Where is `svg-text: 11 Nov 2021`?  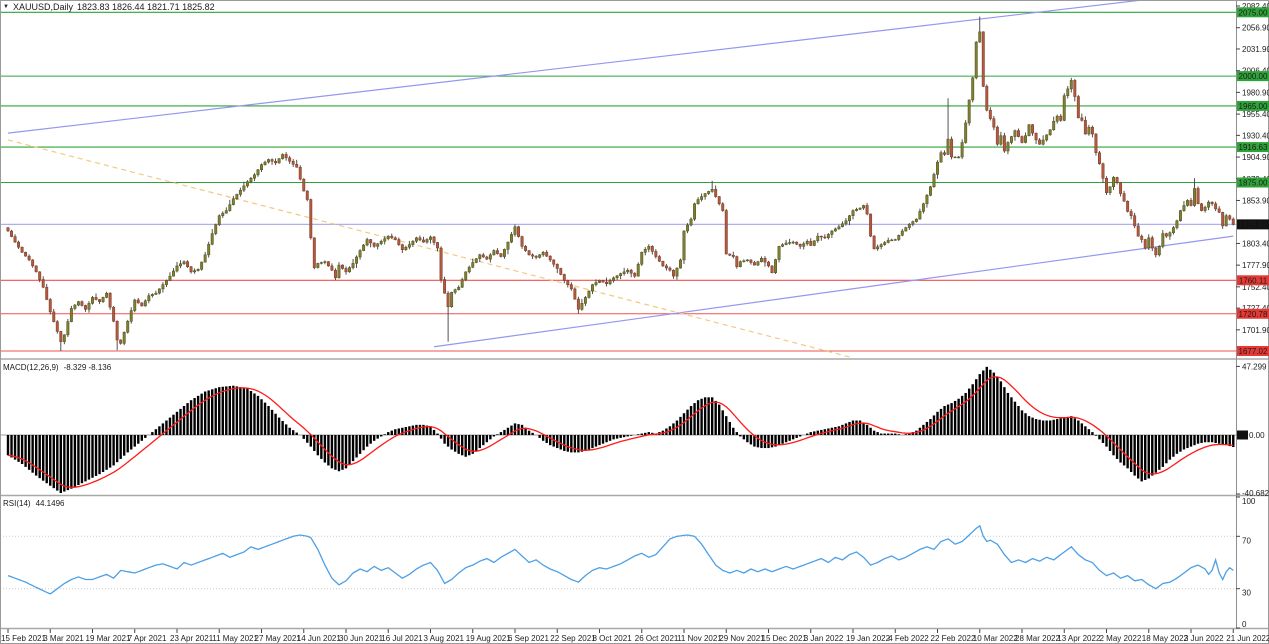 svg-text: 11 Nov 2021 is located at coordinates (699, 638).